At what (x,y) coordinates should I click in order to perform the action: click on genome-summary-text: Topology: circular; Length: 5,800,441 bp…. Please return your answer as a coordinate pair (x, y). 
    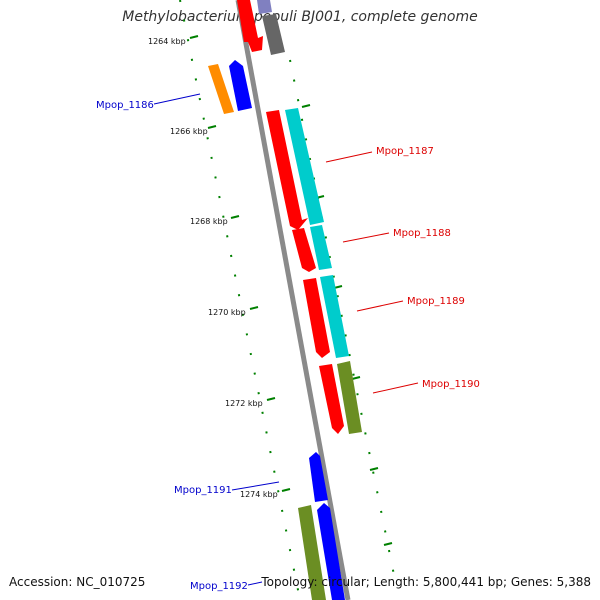
    Looking at the image, I should click on (426, 582).